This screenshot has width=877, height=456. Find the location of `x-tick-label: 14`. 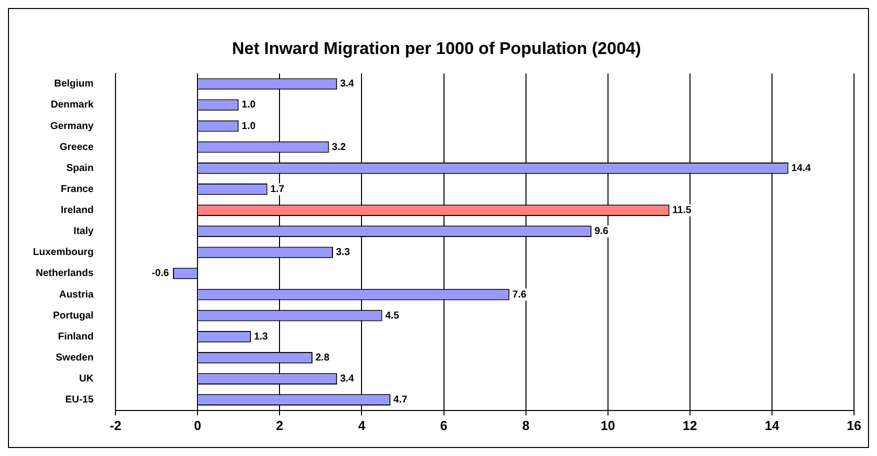

x-tick-label: 14 is located at coordinates (772, 425).